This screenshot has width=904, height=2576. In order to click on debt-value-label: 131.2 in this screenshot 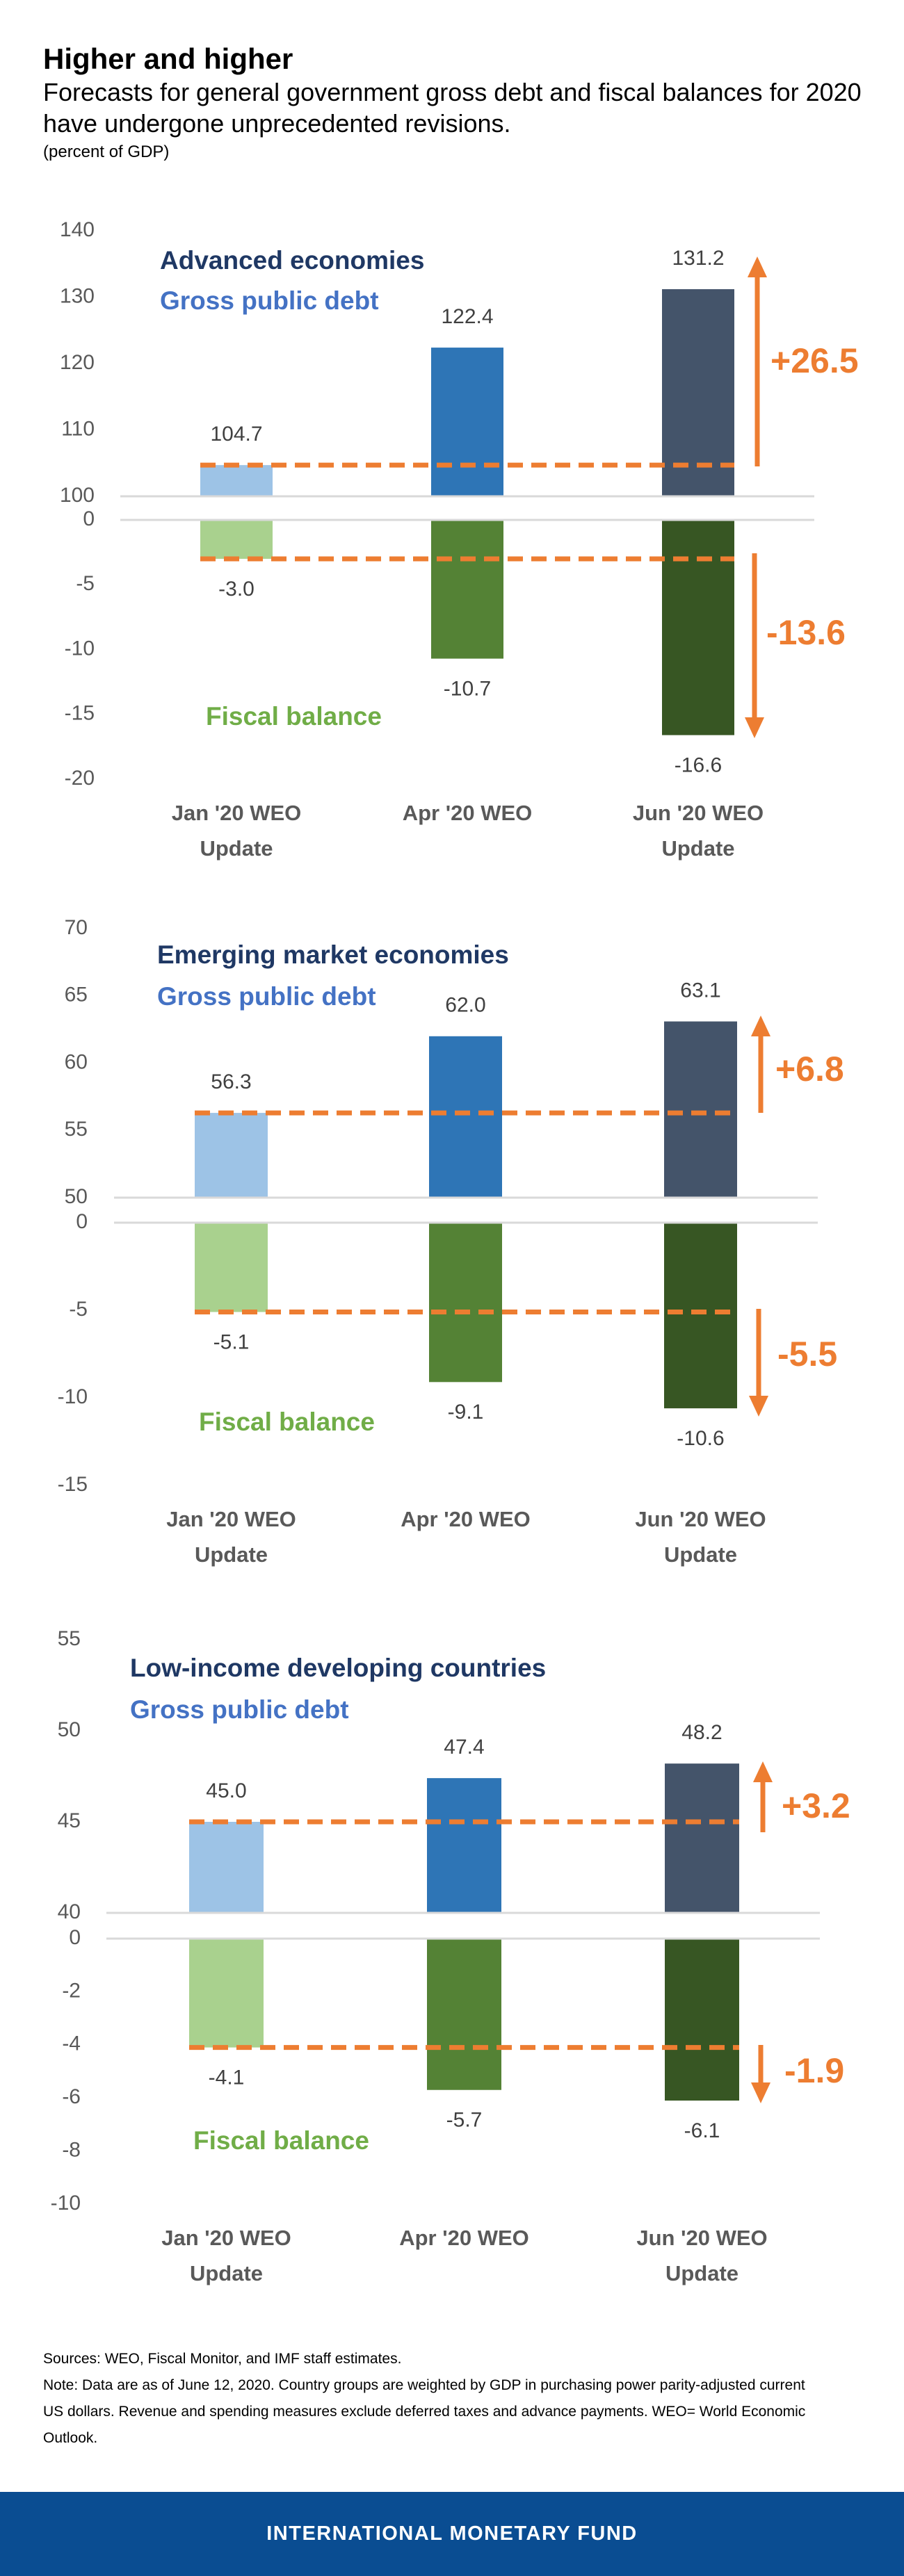, I will do `click(698, 258)`.